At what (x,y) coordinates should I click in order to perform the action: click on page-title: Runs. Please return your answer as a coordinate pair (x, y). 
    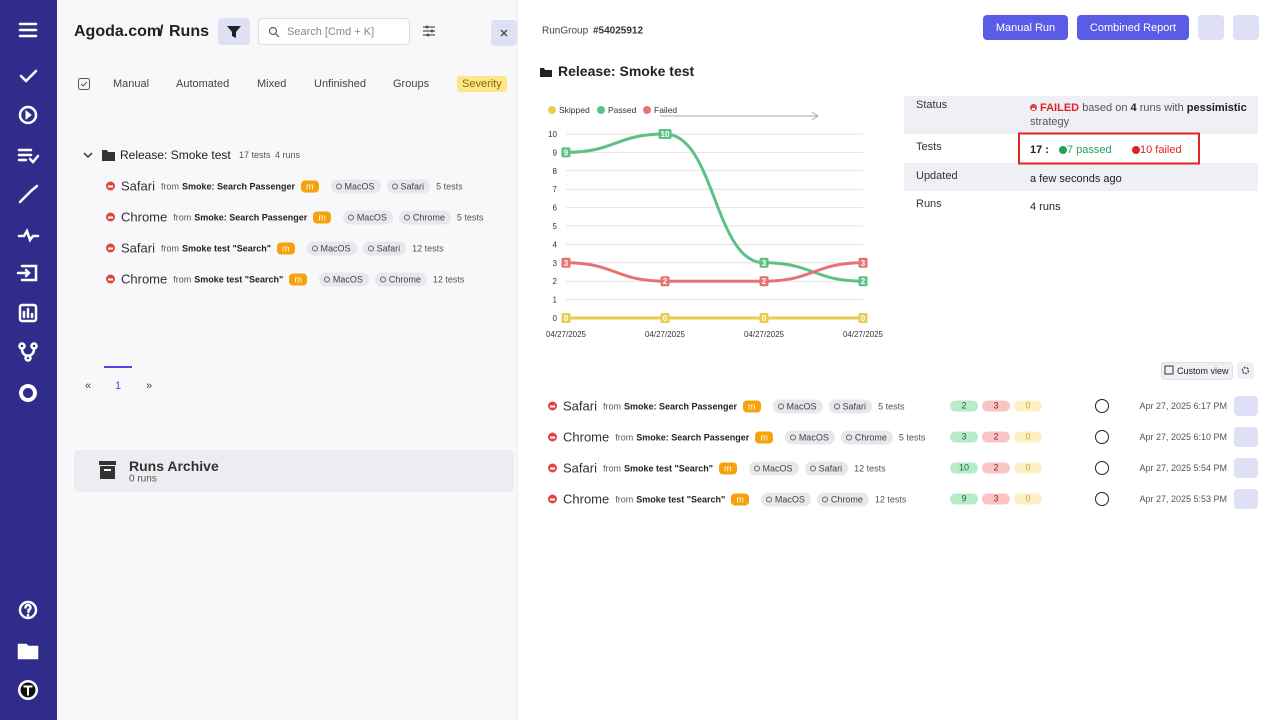
    Looking at the image, I should click on (189, 31).